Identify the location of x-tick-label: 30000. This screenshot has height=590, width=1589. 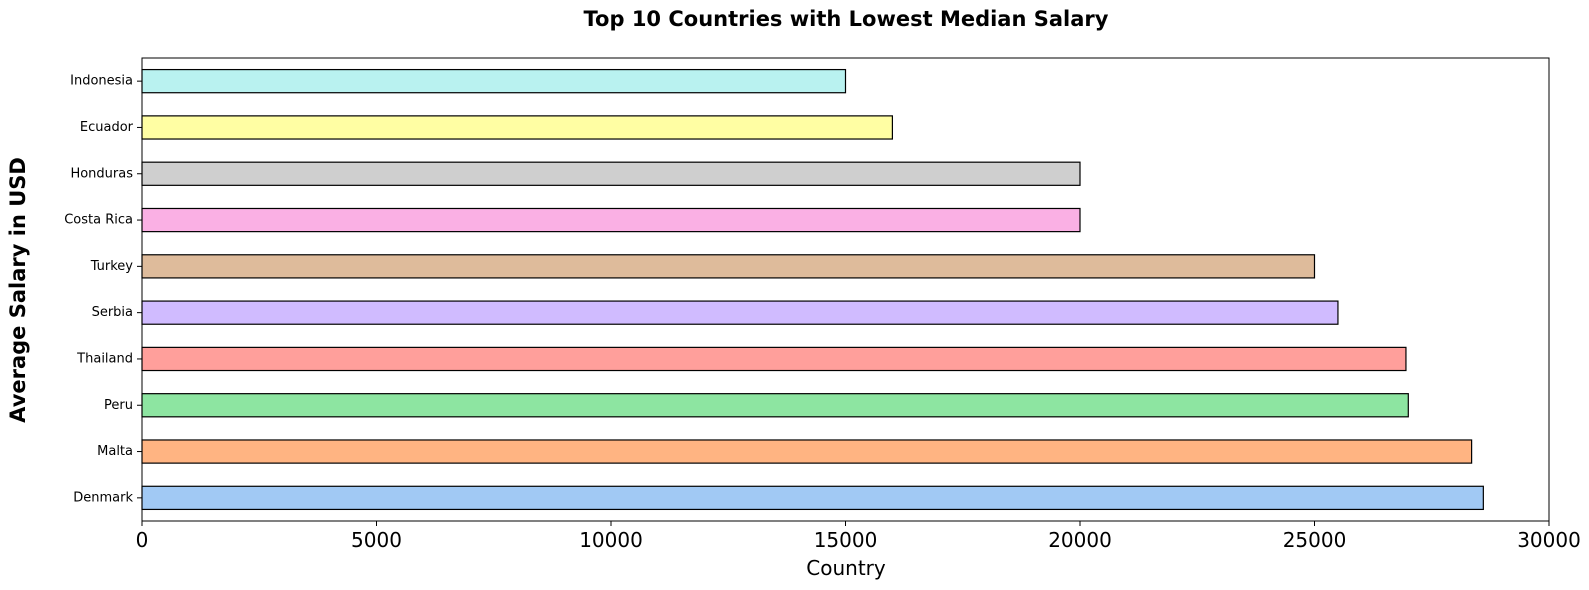
(1549, 540).